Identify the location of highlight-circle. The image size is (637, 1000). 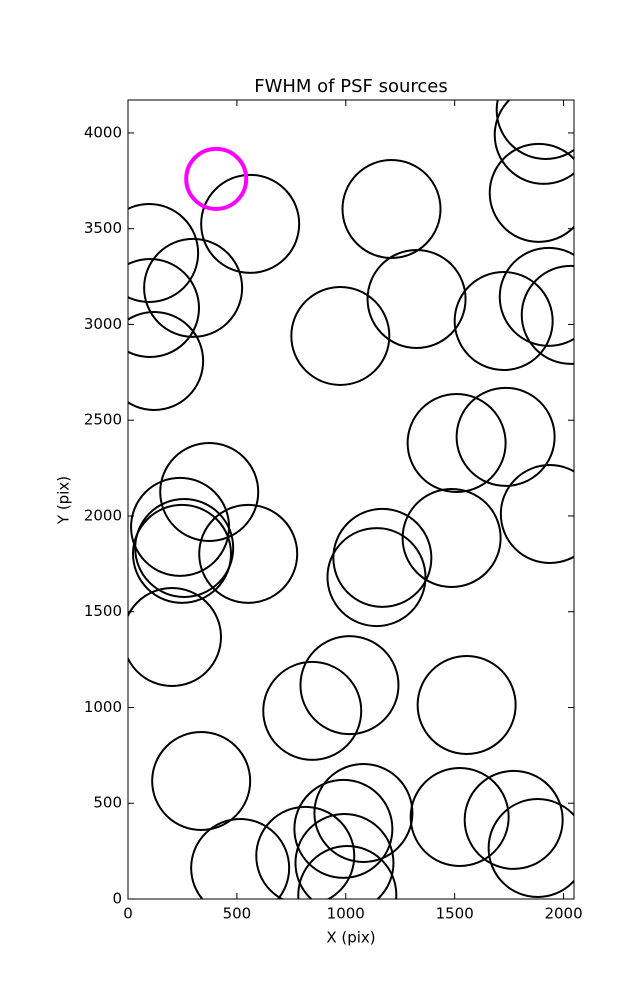
(216, 178).